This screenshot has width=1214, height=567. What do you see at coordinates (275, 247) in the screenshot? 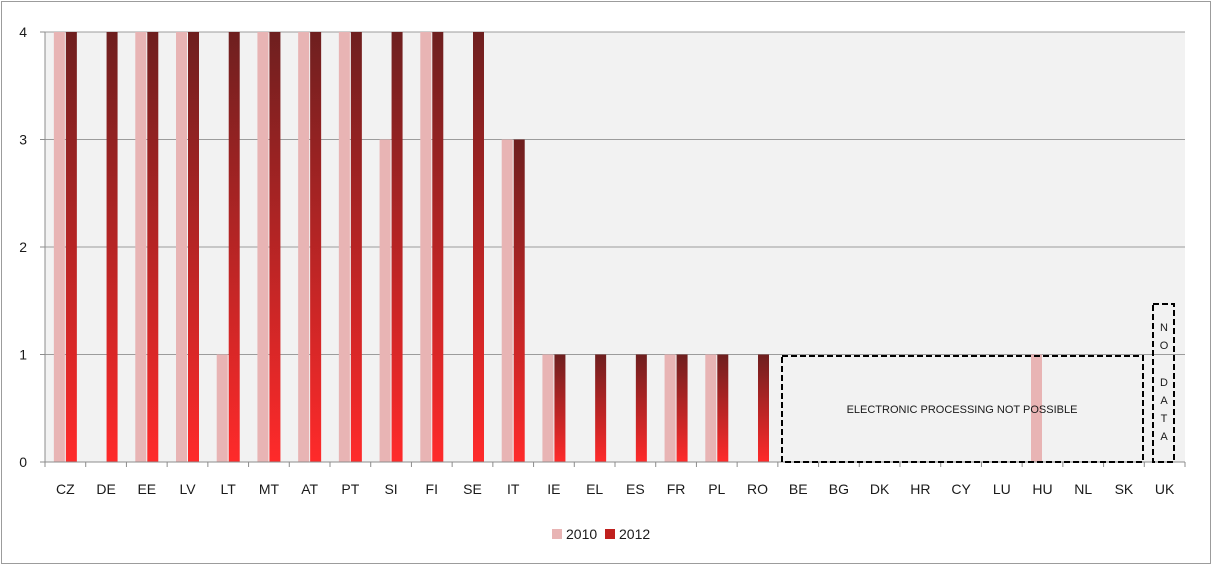
I see `bar-2012-MT` at bounding box center [275, 247].